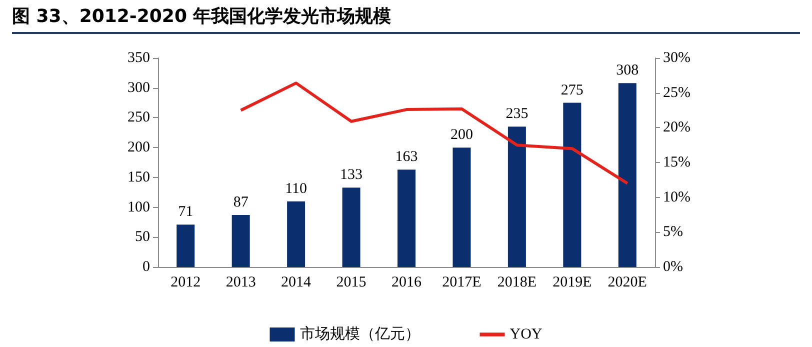  I want to click on y2-tick-label: 5%, so click(673, 232).